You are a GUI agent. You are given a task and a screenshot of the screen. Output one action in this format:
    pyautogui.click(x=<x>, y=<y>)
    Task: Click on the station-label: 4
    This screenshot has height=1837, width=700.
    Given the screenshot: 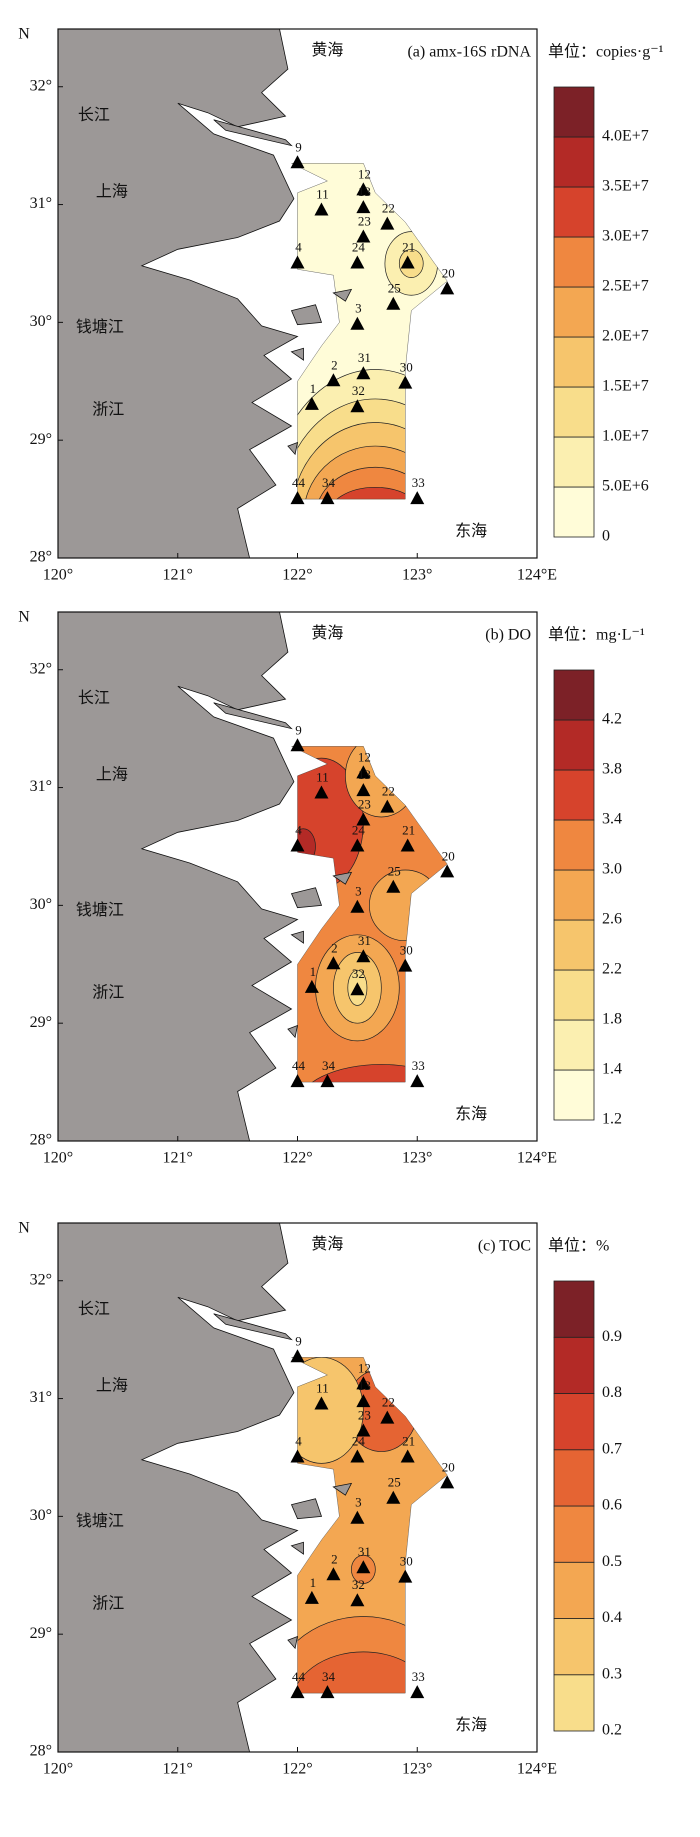 What is the action you would take?
    pyautogui.click(x=298, y=1440)
    